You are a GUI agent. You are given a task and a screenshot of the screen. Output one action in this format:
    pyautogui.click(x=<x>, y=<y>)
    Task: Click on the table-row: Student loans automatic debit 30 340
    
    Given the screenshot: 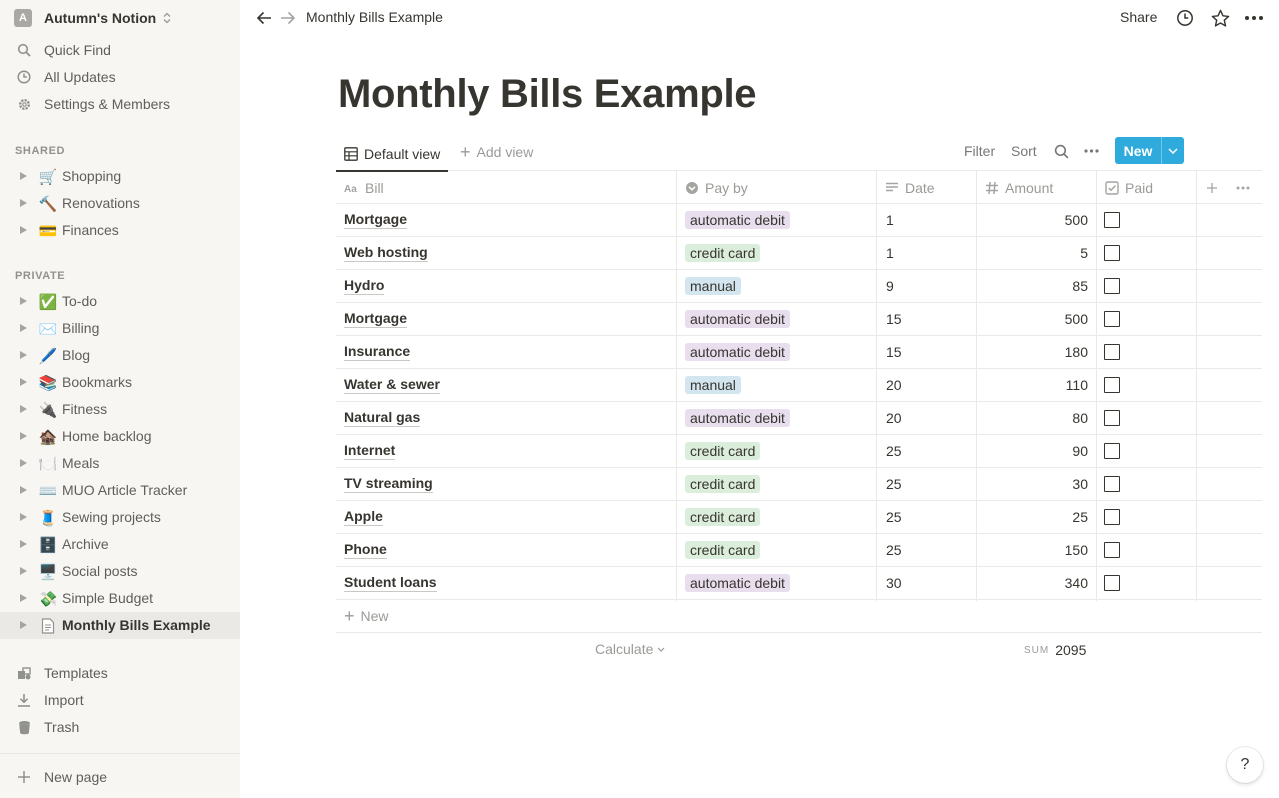 What is the action you would take?
    pyautogui.click(x=799, y=583)
    